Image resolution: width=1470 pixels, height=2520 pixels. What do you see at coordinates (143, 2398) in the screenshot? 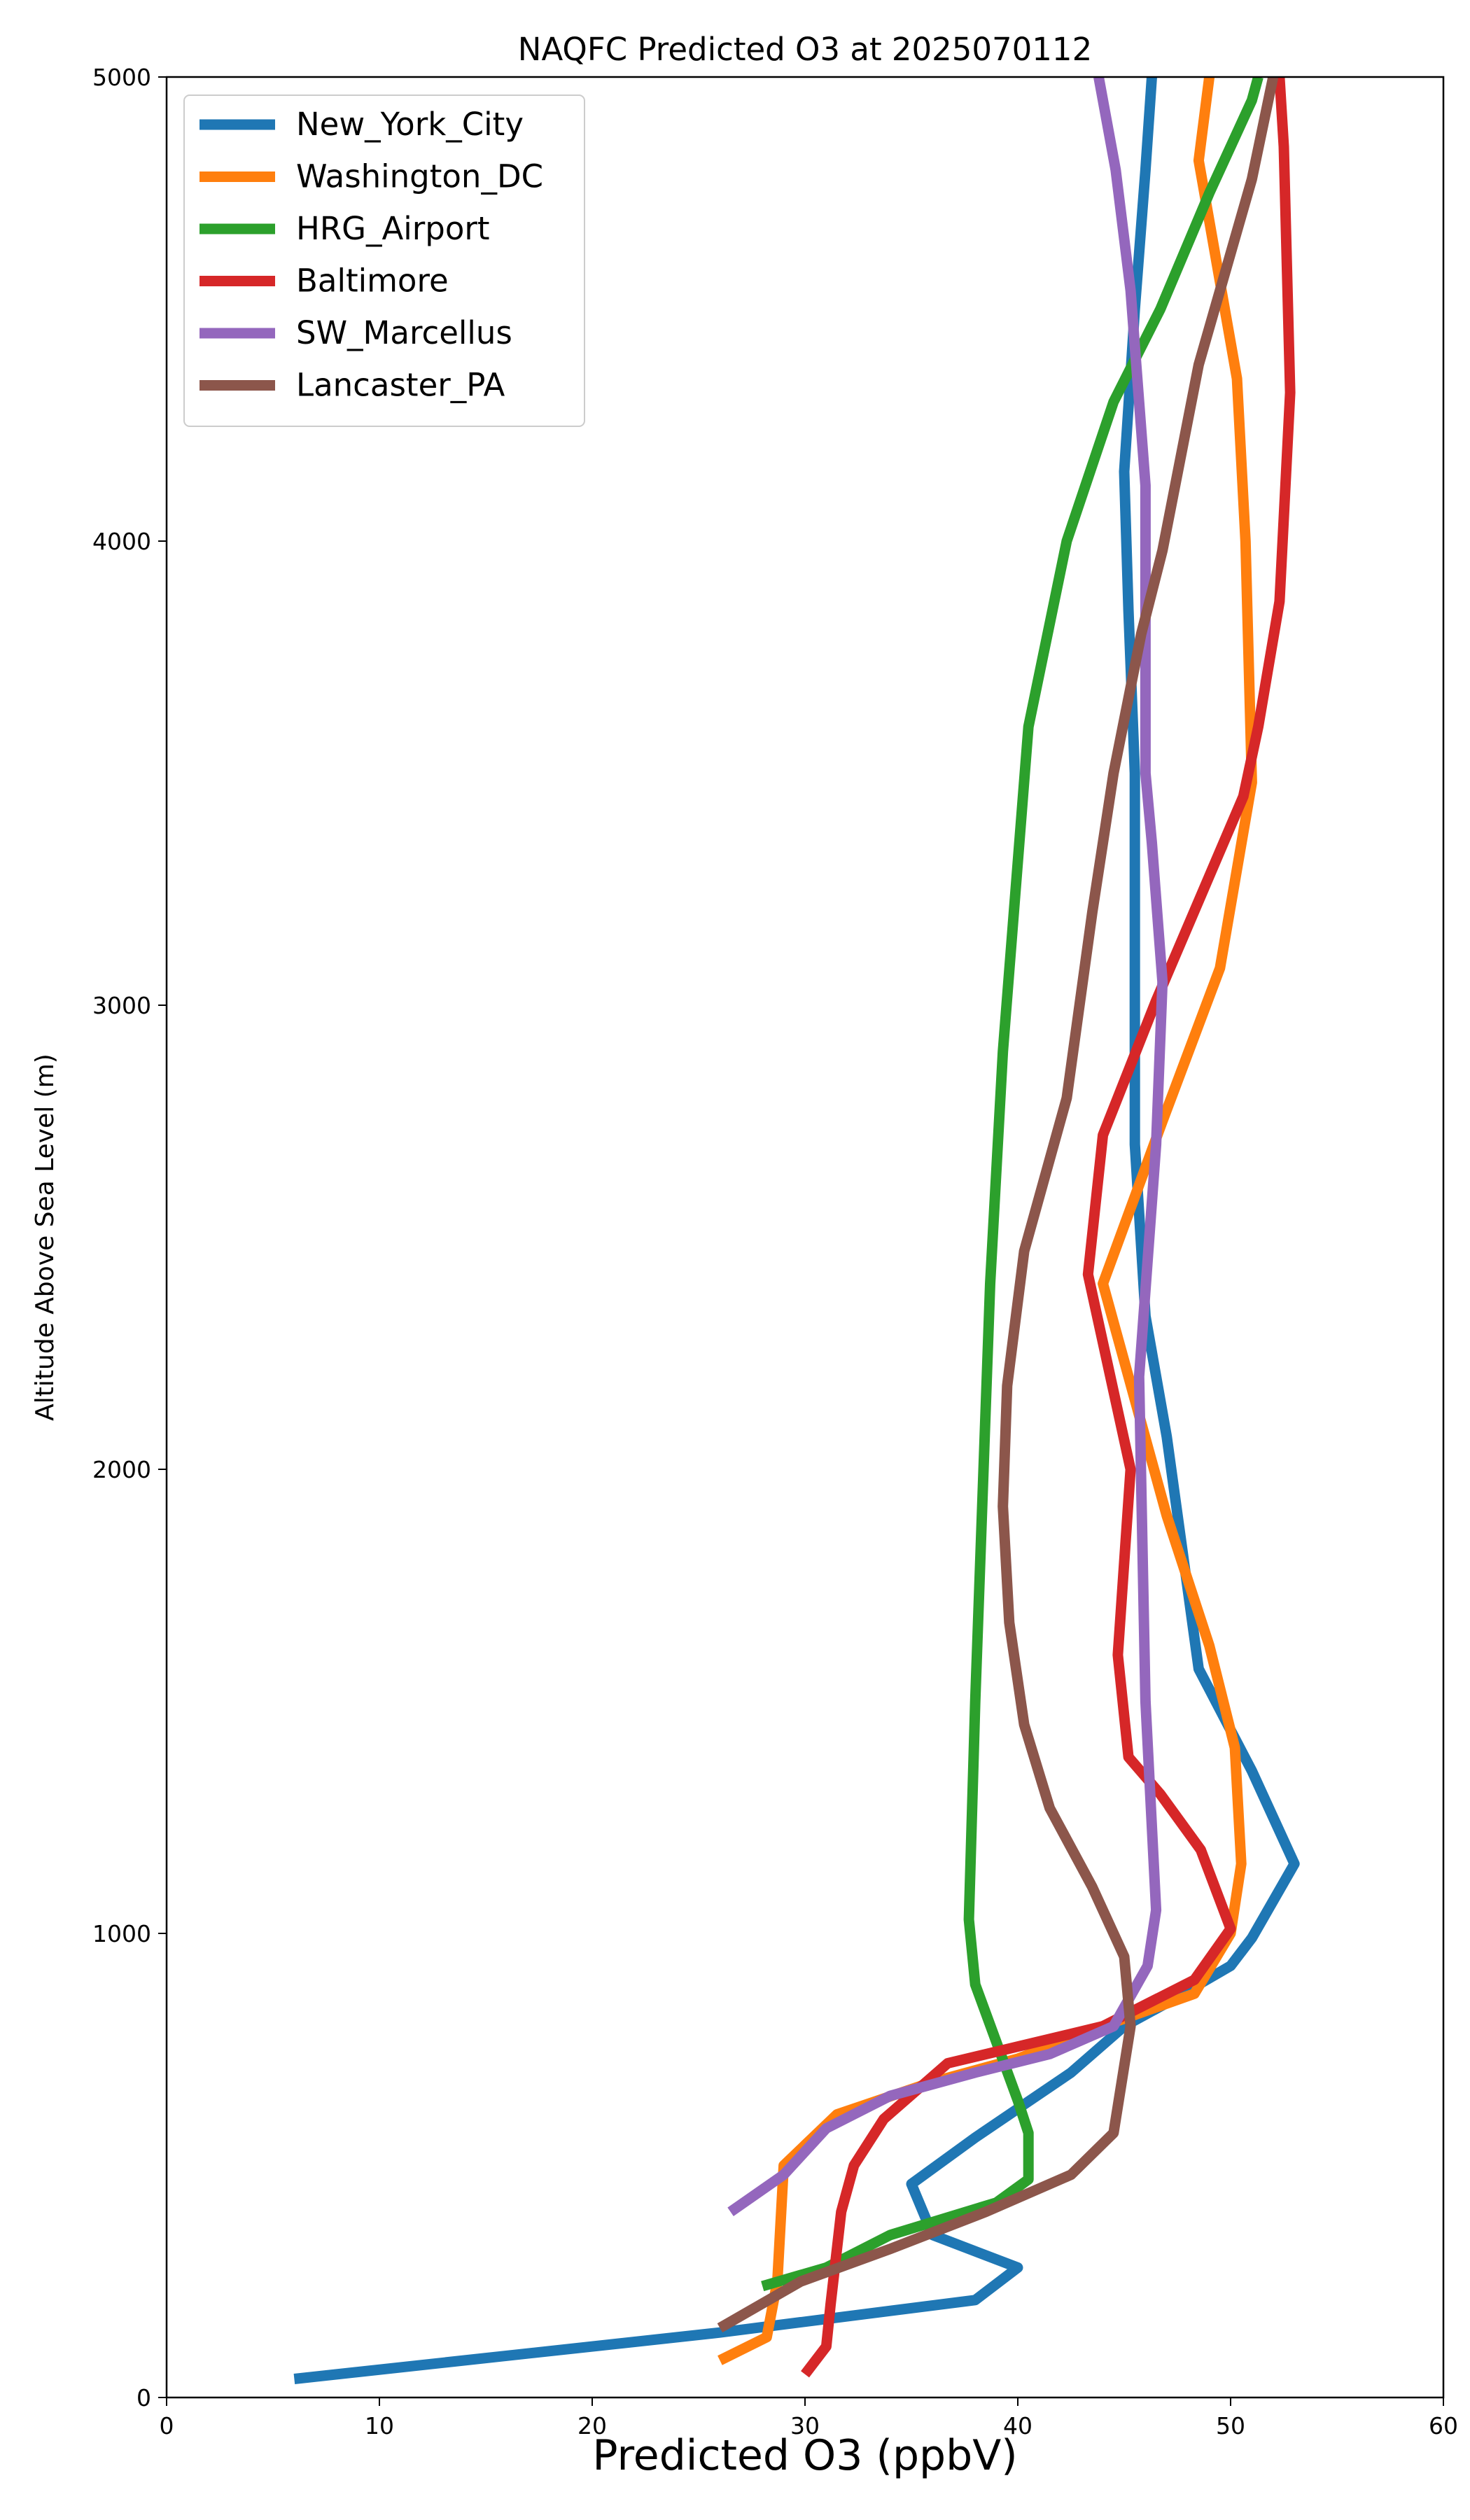
I see `y-tick-label: 0` at bounding box center [143, 2398].